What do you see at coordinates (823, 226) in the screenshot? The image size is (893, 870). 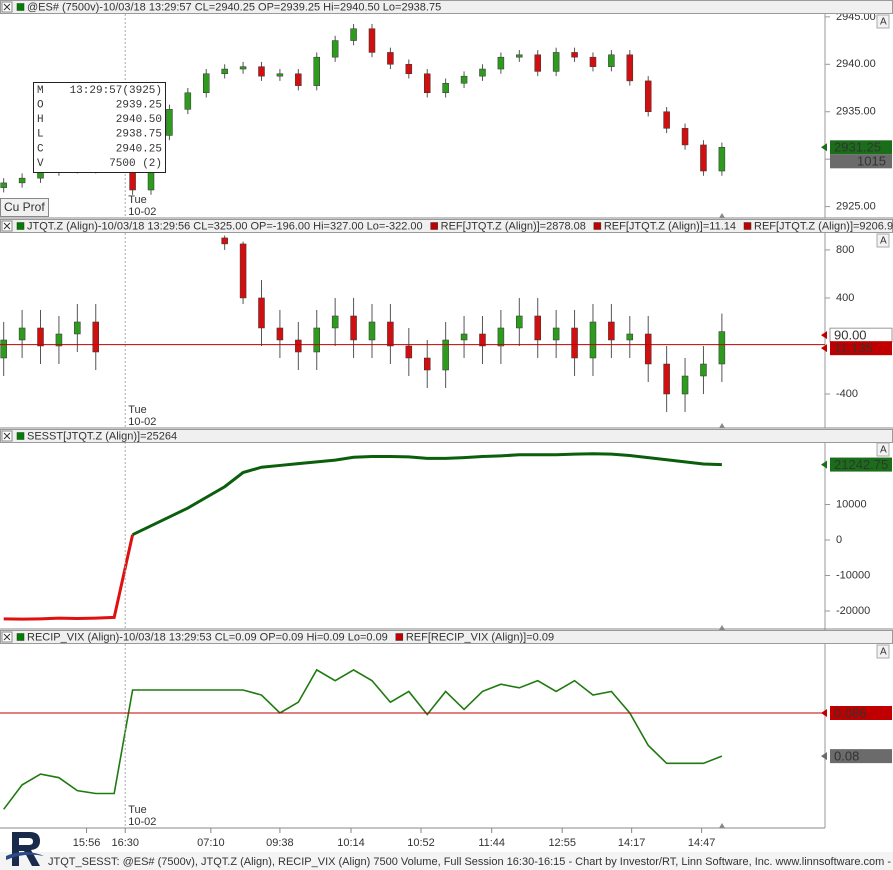 I see `legend-label: REF[JTQT.Z (Align)]=9206.9` at bounding box center [823, 226].